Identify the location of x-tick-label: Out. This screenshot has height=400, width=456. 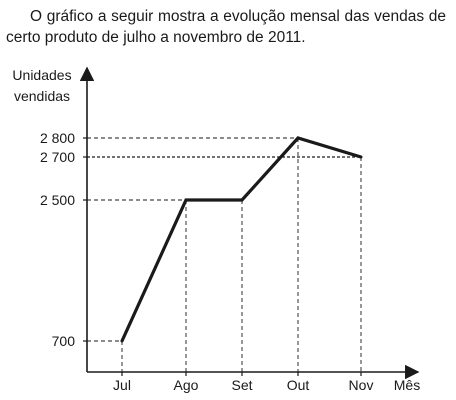
(298, 385).